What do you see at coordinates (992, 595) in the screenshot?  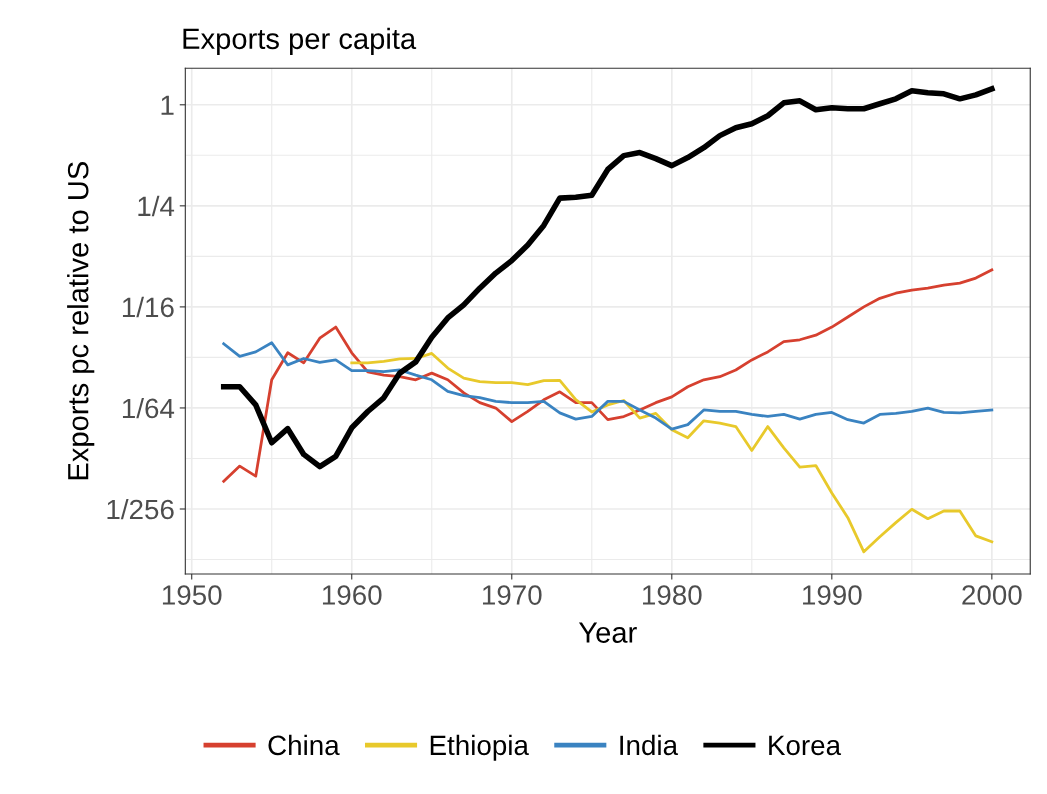 I see `x-tick-label: 2000` at bounding box center [992, 595].